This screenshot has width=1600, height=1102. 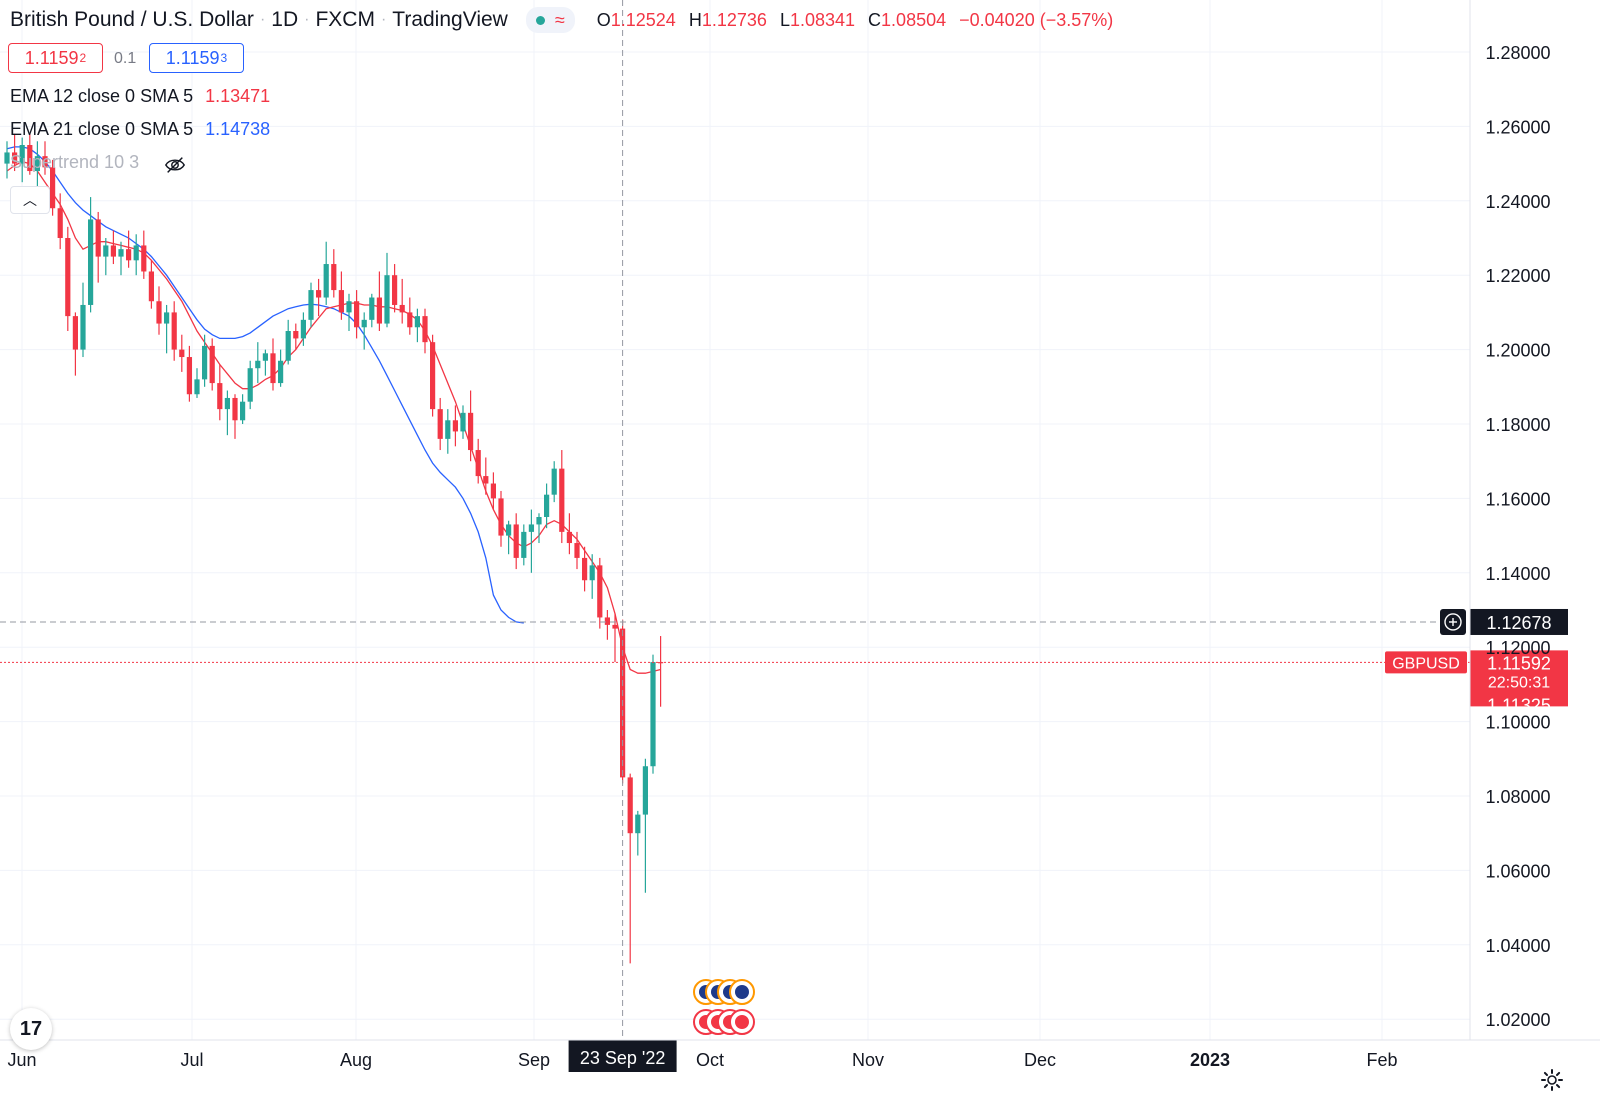 What do you see at coordinates (603, 19) in the screenshot?
I see `open-key: O` at bounding box center [603, 19].